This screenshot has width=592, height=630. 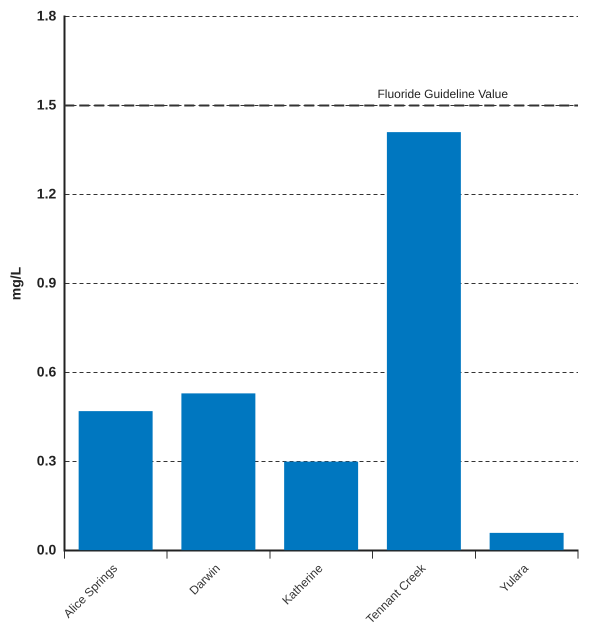 I want to click on y-tick-label: 0.9, so click(x=46, y=282).